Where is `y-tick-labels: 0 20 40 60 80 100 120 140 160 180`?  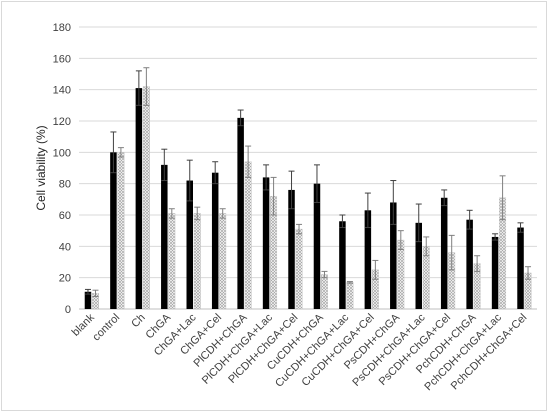
y-tick-labels: 0 20 40 60 80 100 120 140 160 180 is located at coordinates (62, 169).